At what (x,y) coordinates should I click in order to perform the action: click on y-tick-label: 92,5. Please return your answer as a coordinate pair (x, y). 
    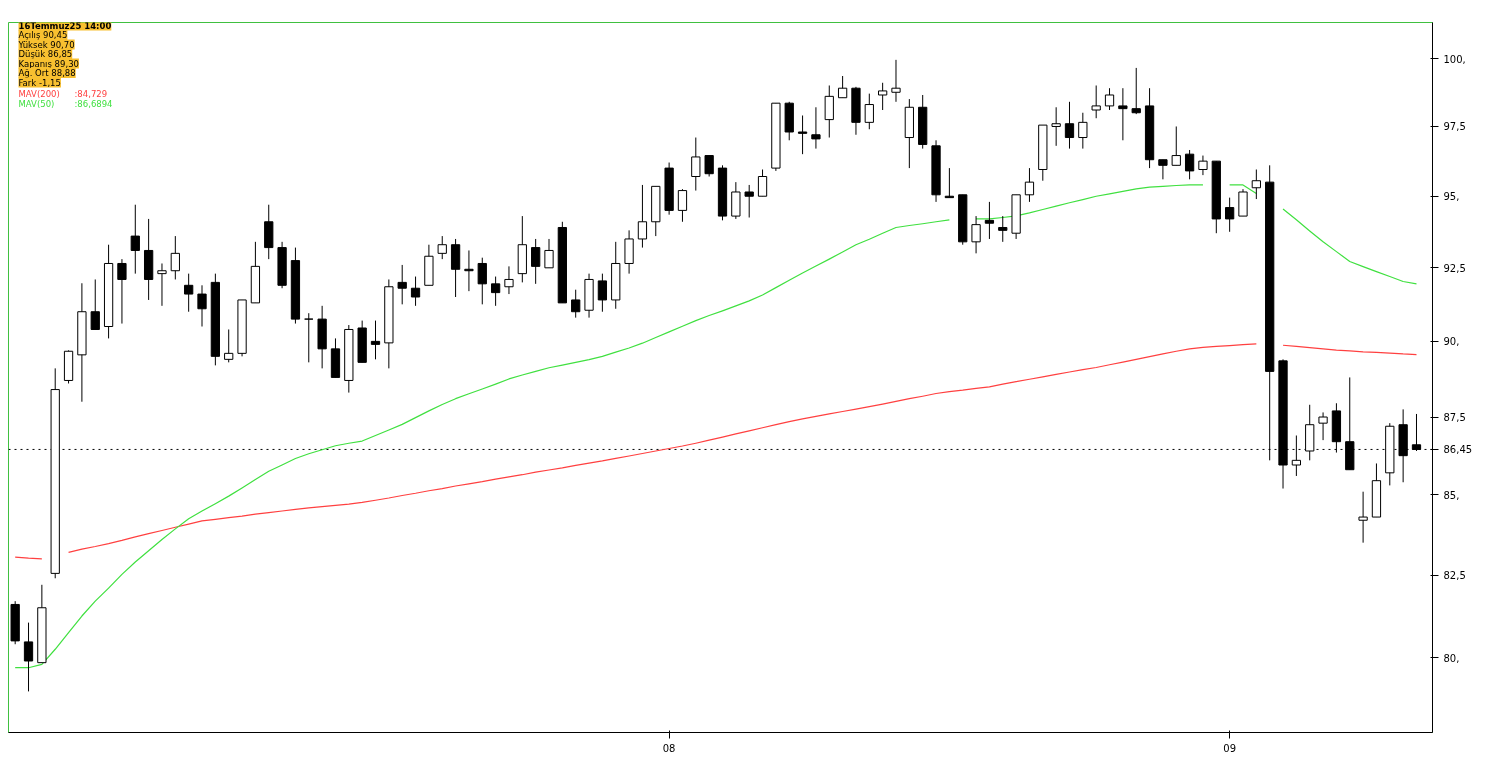
    Looking at the image, I should click on (1454, 268).